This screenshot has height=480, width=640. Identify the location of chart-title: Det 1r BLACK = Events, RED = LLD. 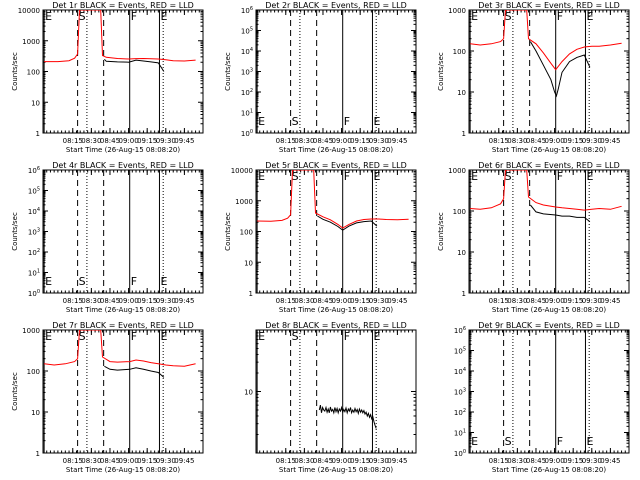
(123, 5).